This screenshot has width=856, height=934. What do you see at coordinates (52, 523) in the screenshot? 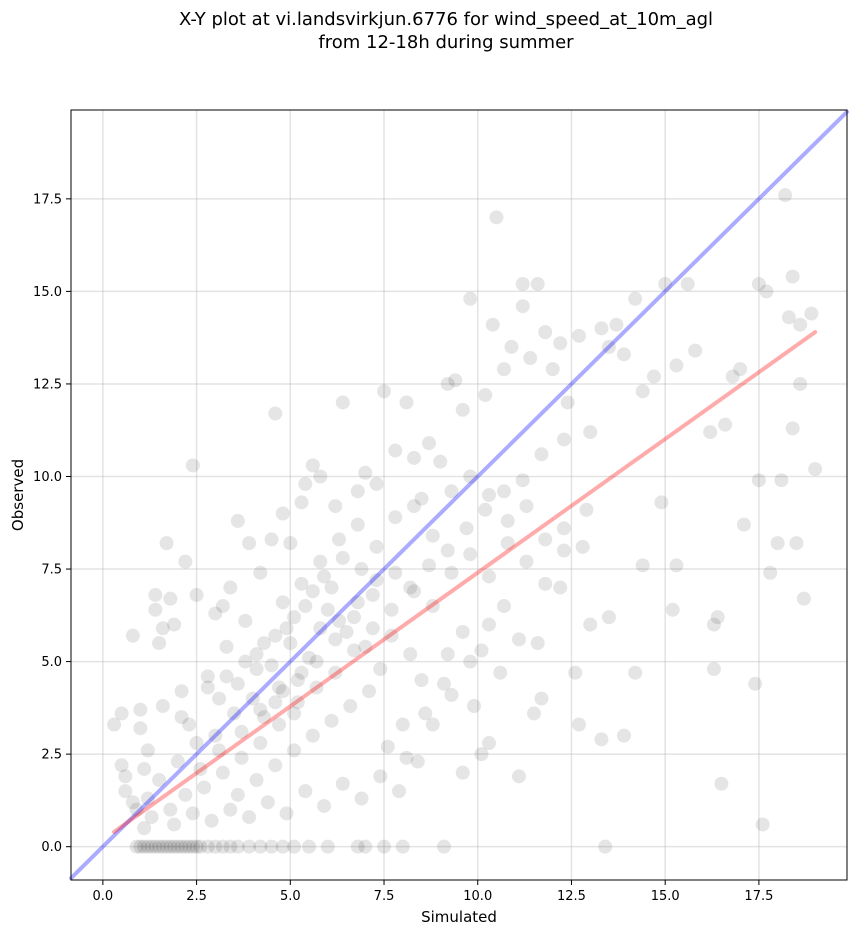
I see `y-axis-ticks: 0.0 2.5 5.0 7.5 10.0 12.5 15.0 17.5` at bounding box center [52, 523].